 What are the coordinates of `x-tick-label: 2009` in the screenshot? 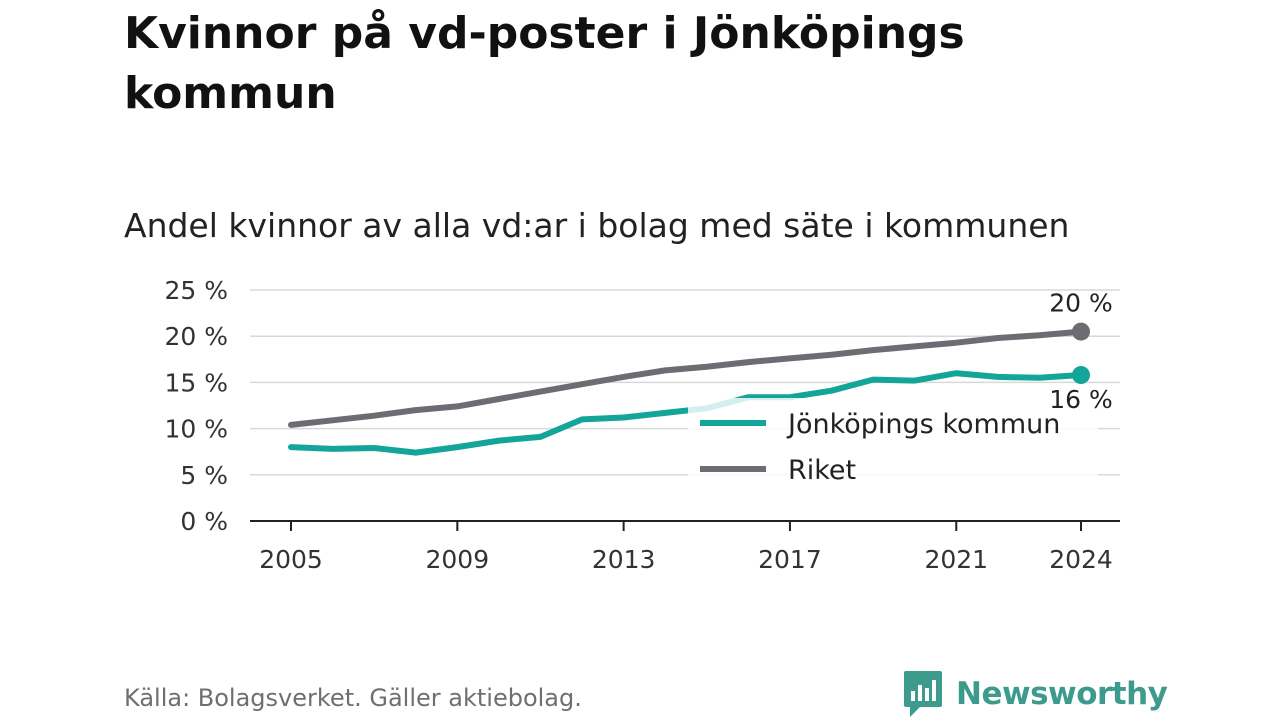 It's located at (458, 559).